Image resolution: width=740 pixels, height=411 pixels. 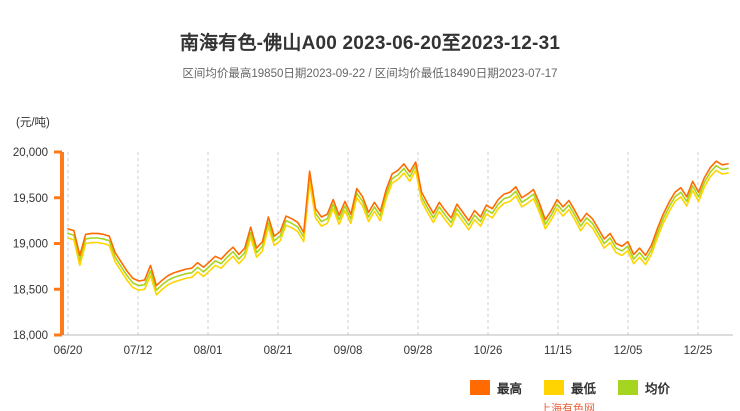 What do you see at coordinates (567, 407) in the screenshot?
I see `watermark-note: 上海有色网` at bounding box center [567, 407].